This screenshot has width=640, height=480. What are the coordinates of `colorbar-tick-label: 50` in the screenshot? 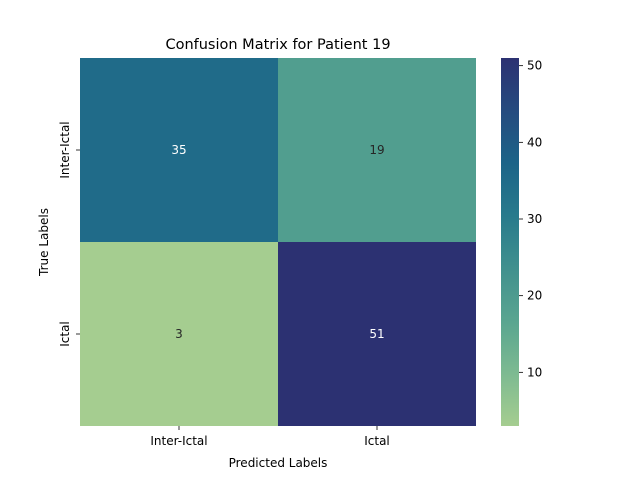 It's located at (534, 66).